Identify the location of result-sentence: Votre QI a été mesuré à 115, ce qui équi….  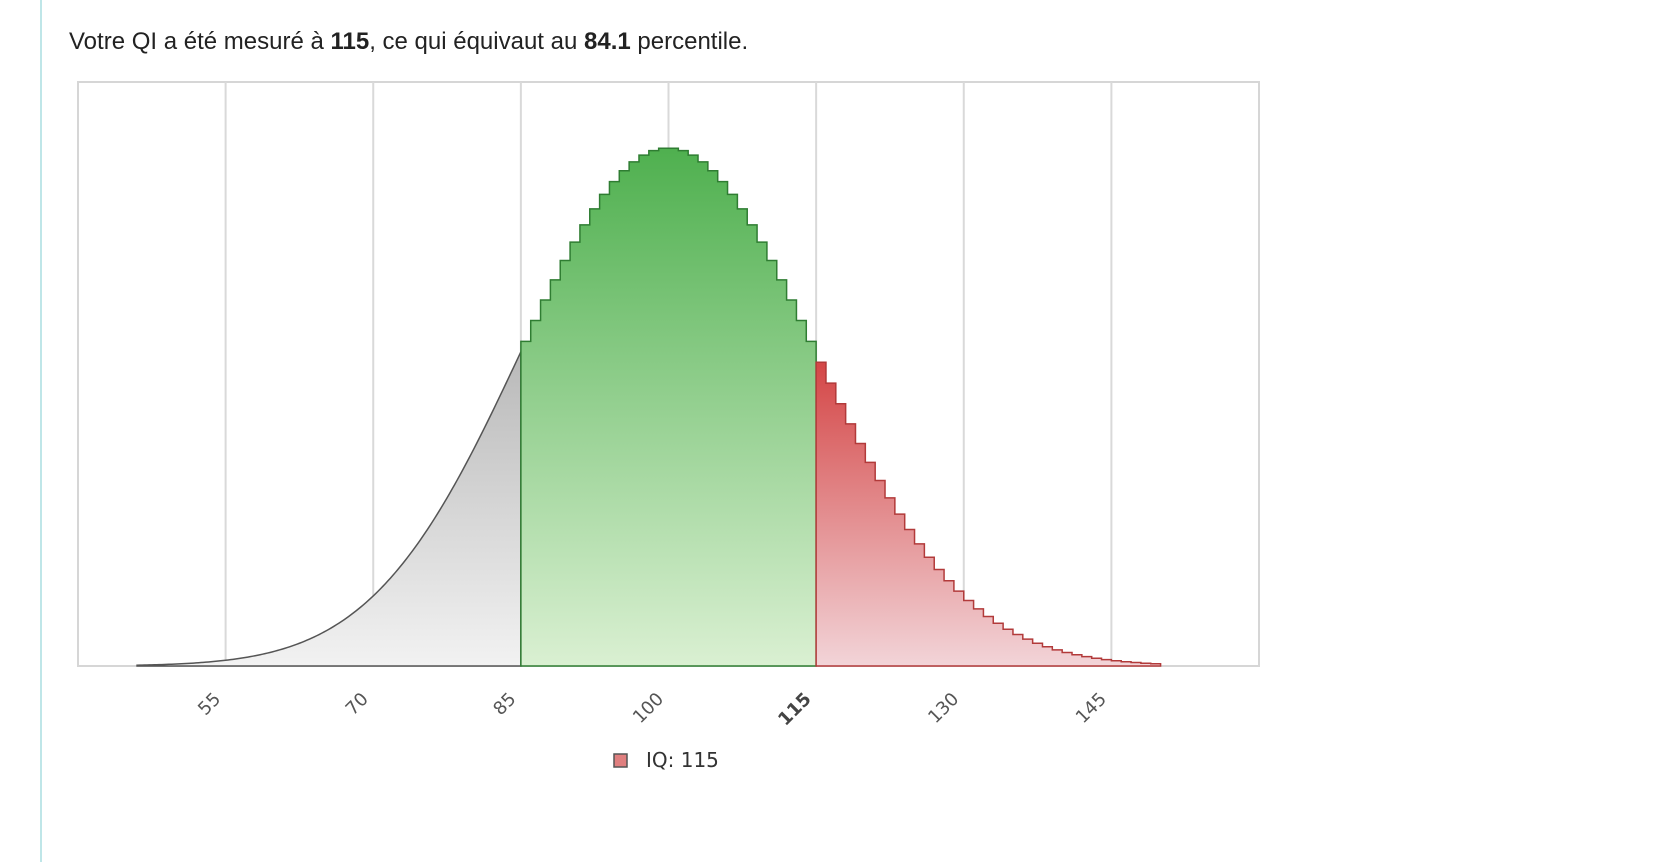
(408, 42).